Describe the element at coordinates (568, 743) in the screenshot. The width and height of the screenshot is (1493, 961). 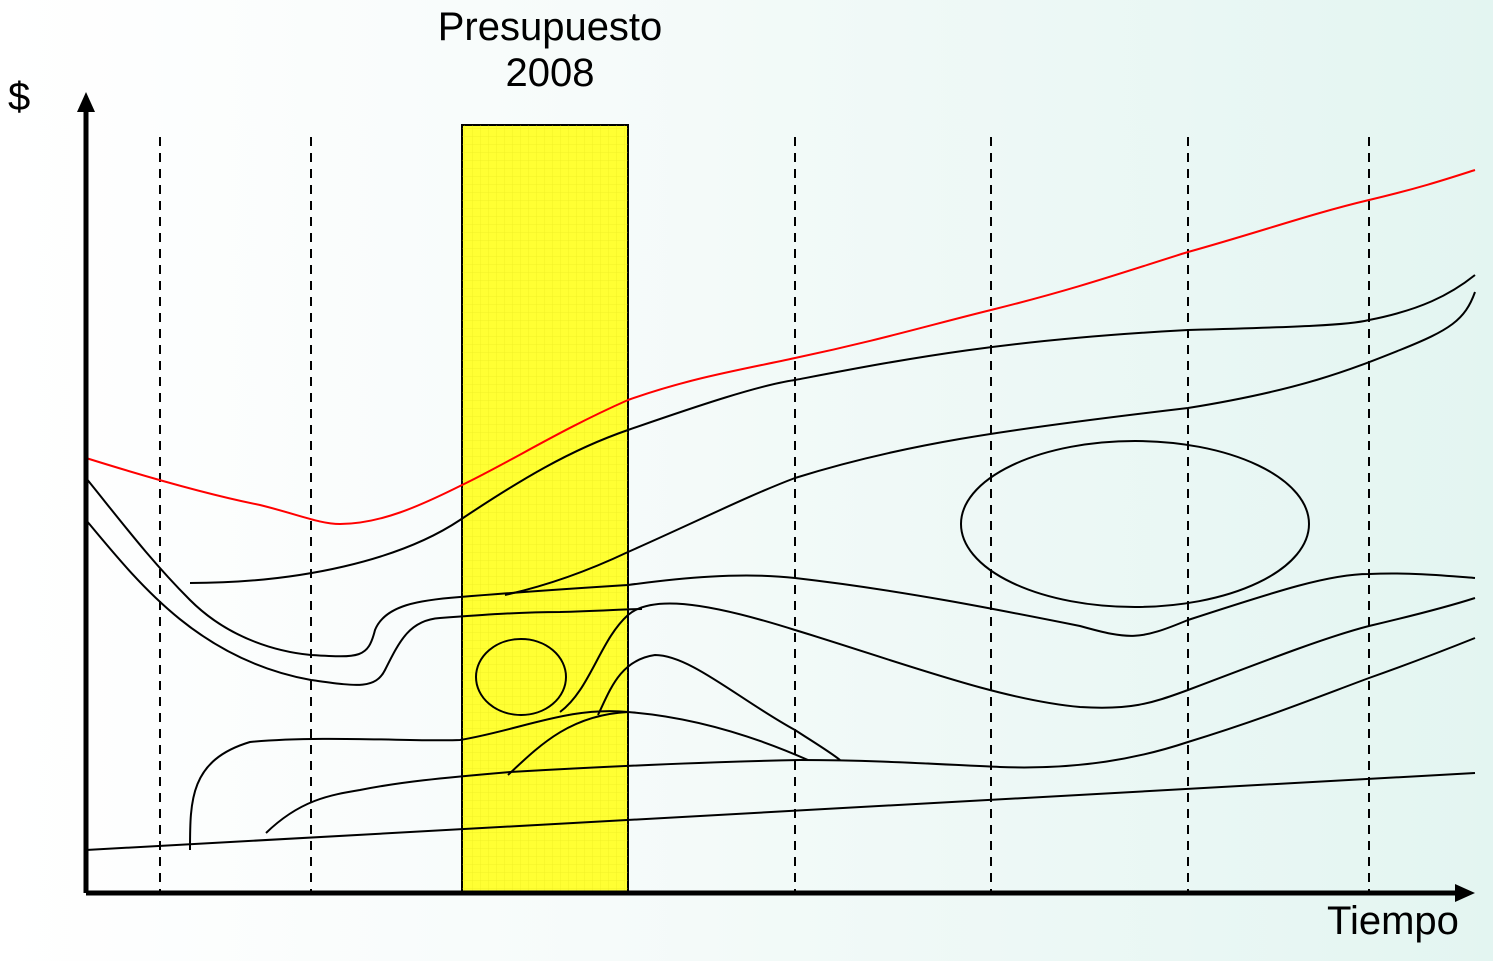
I see `curve-right-lower` at that location.